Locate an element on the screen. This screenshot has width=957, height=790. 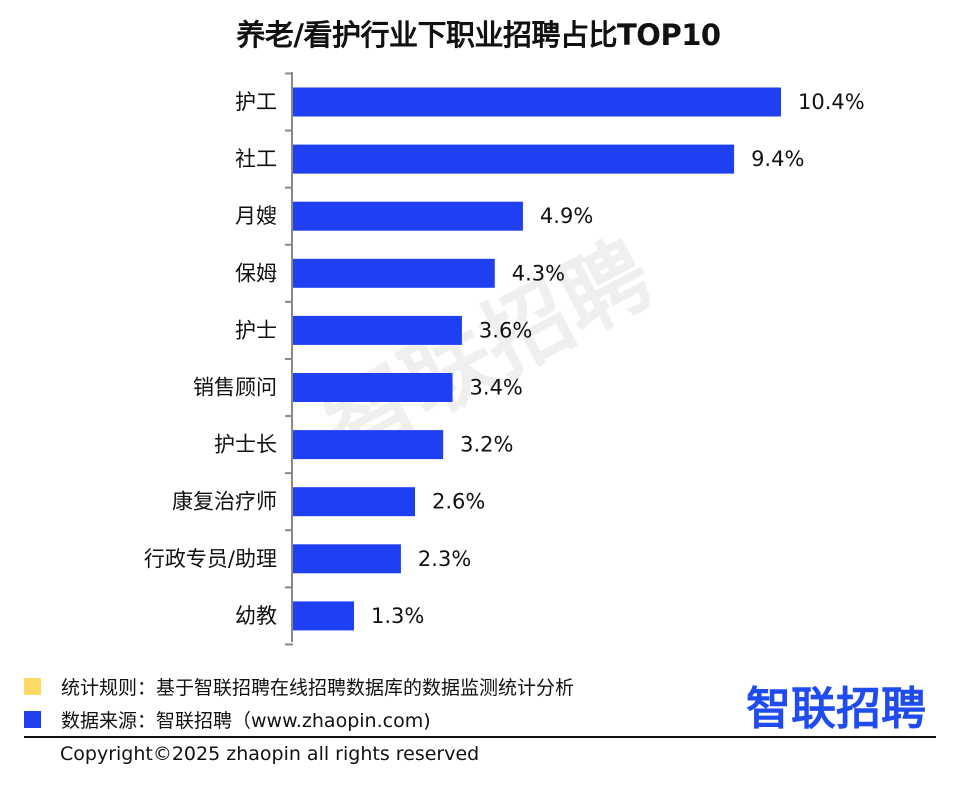
legend-source-text: 数据来源：智联招聘（www.zhaopin.com) is located at coordinates (246, 721).